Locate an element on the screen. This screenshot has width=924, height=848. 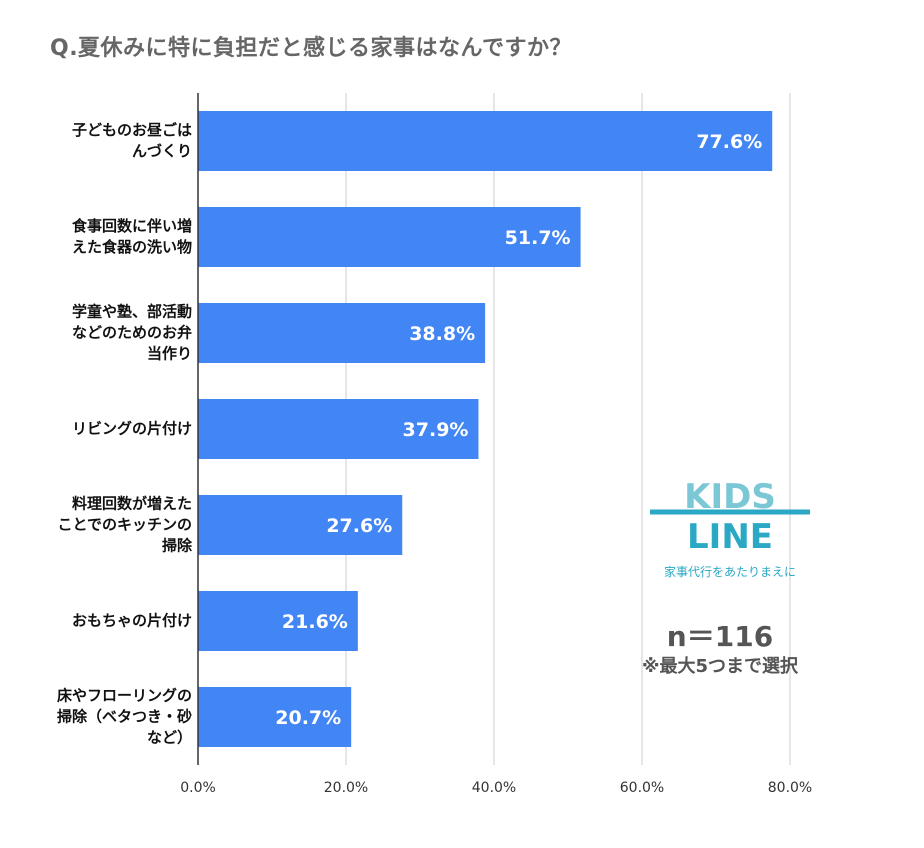
data-label: 21.6% is located at coordinates (315, 622).